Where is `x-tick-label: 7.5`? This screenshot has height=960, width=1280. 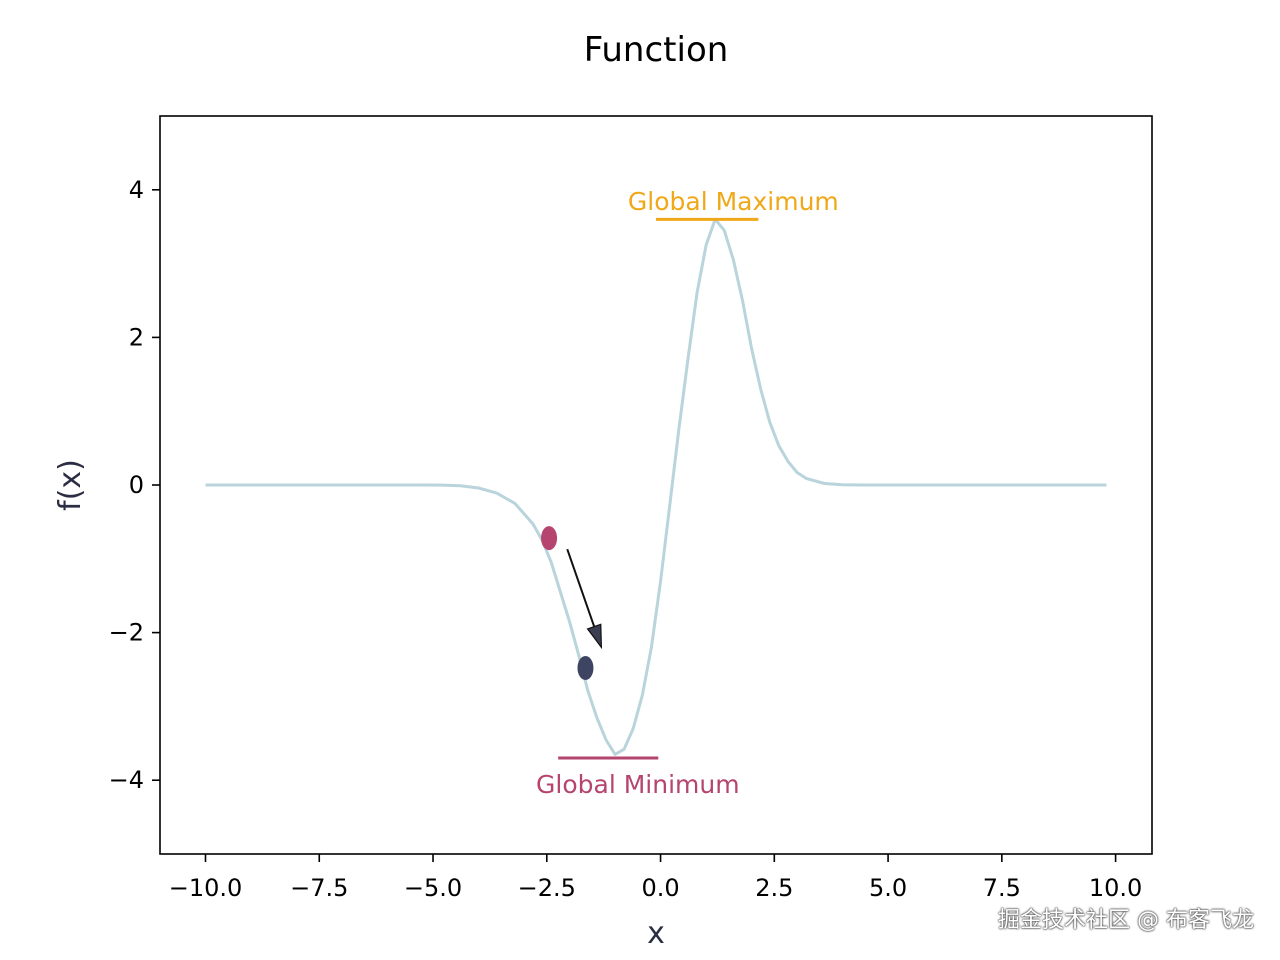 x-tick-label: 7.5 is located at coordinates (1002, 888).